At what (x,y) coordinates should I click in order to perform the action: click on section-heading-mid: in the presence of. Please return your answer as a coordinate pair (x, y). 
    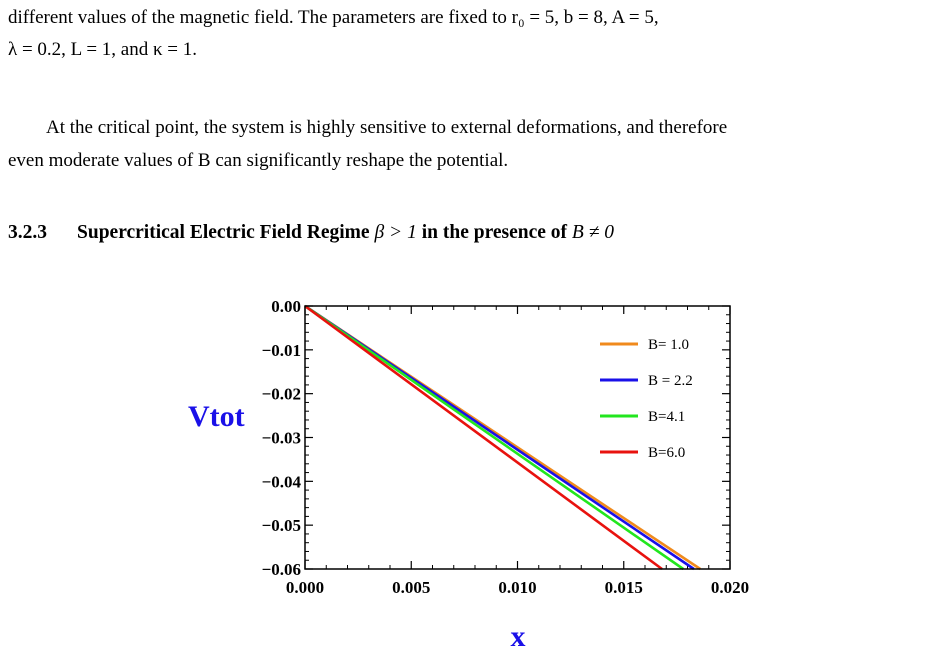
    Looking at the image, I should click on (494, 232).